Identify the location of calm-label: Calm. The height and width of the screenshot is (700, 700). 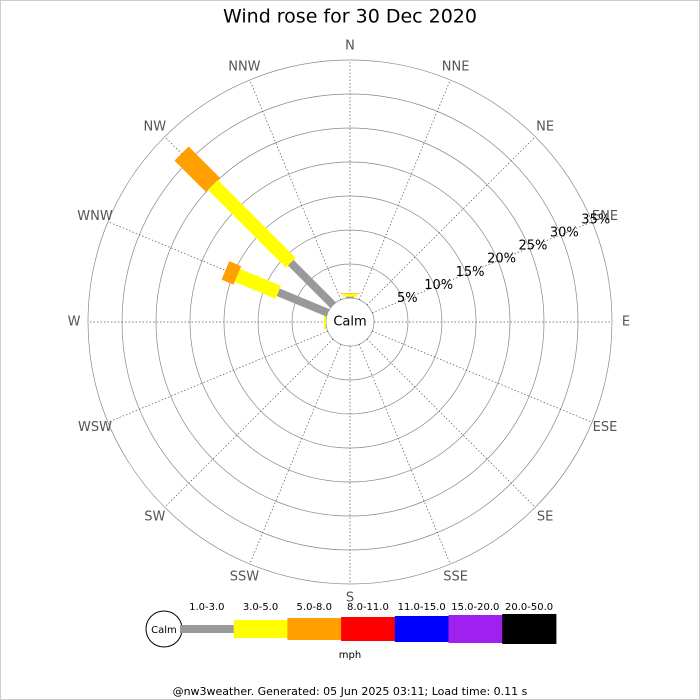
(349, 322).